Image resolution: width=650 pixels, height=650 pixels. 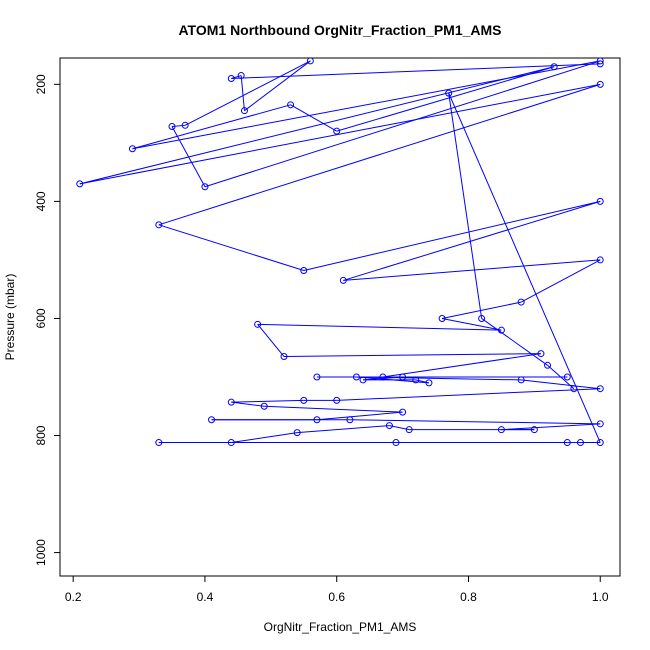 What do you see at coordinates (41, 201) in the screenshot?
I see `y-tick-label: 400` at bounding box center [41, 201].